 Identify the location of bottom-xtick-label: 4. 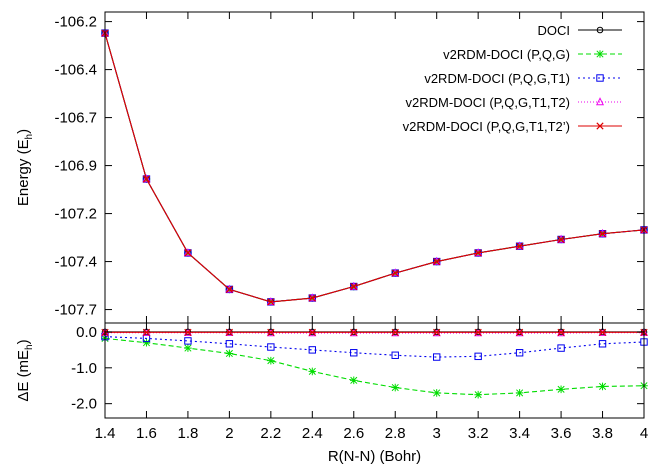
(644, 433).